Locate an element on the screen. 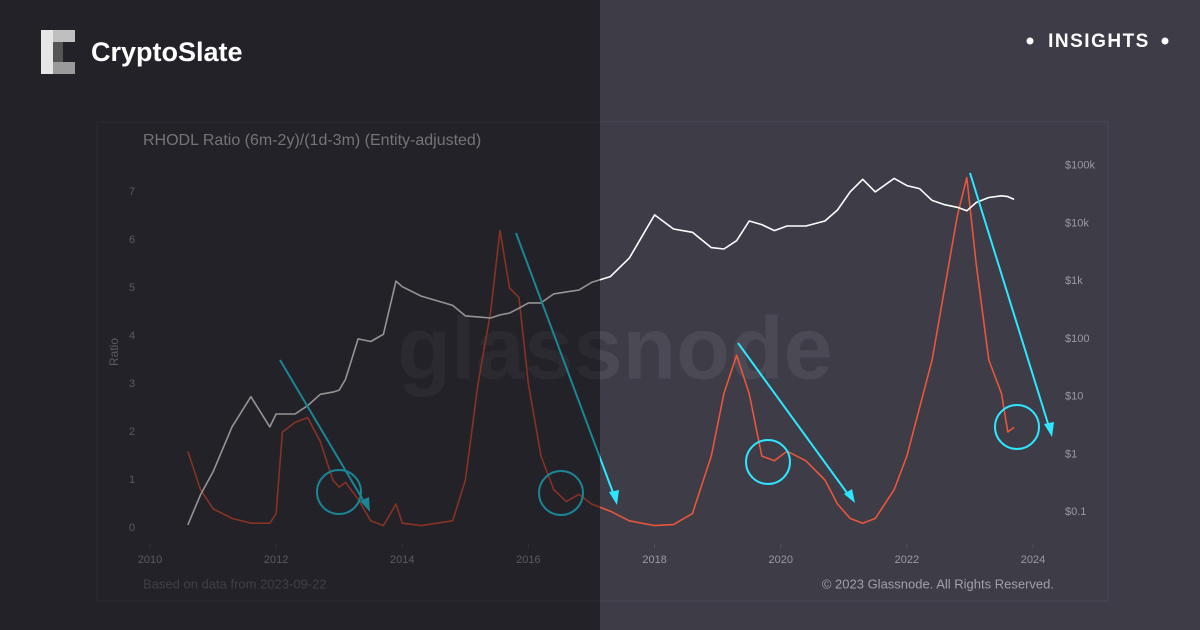 The image size is (1200, 630). y-axis-label: Ratio is located at coordinates (114, 352).